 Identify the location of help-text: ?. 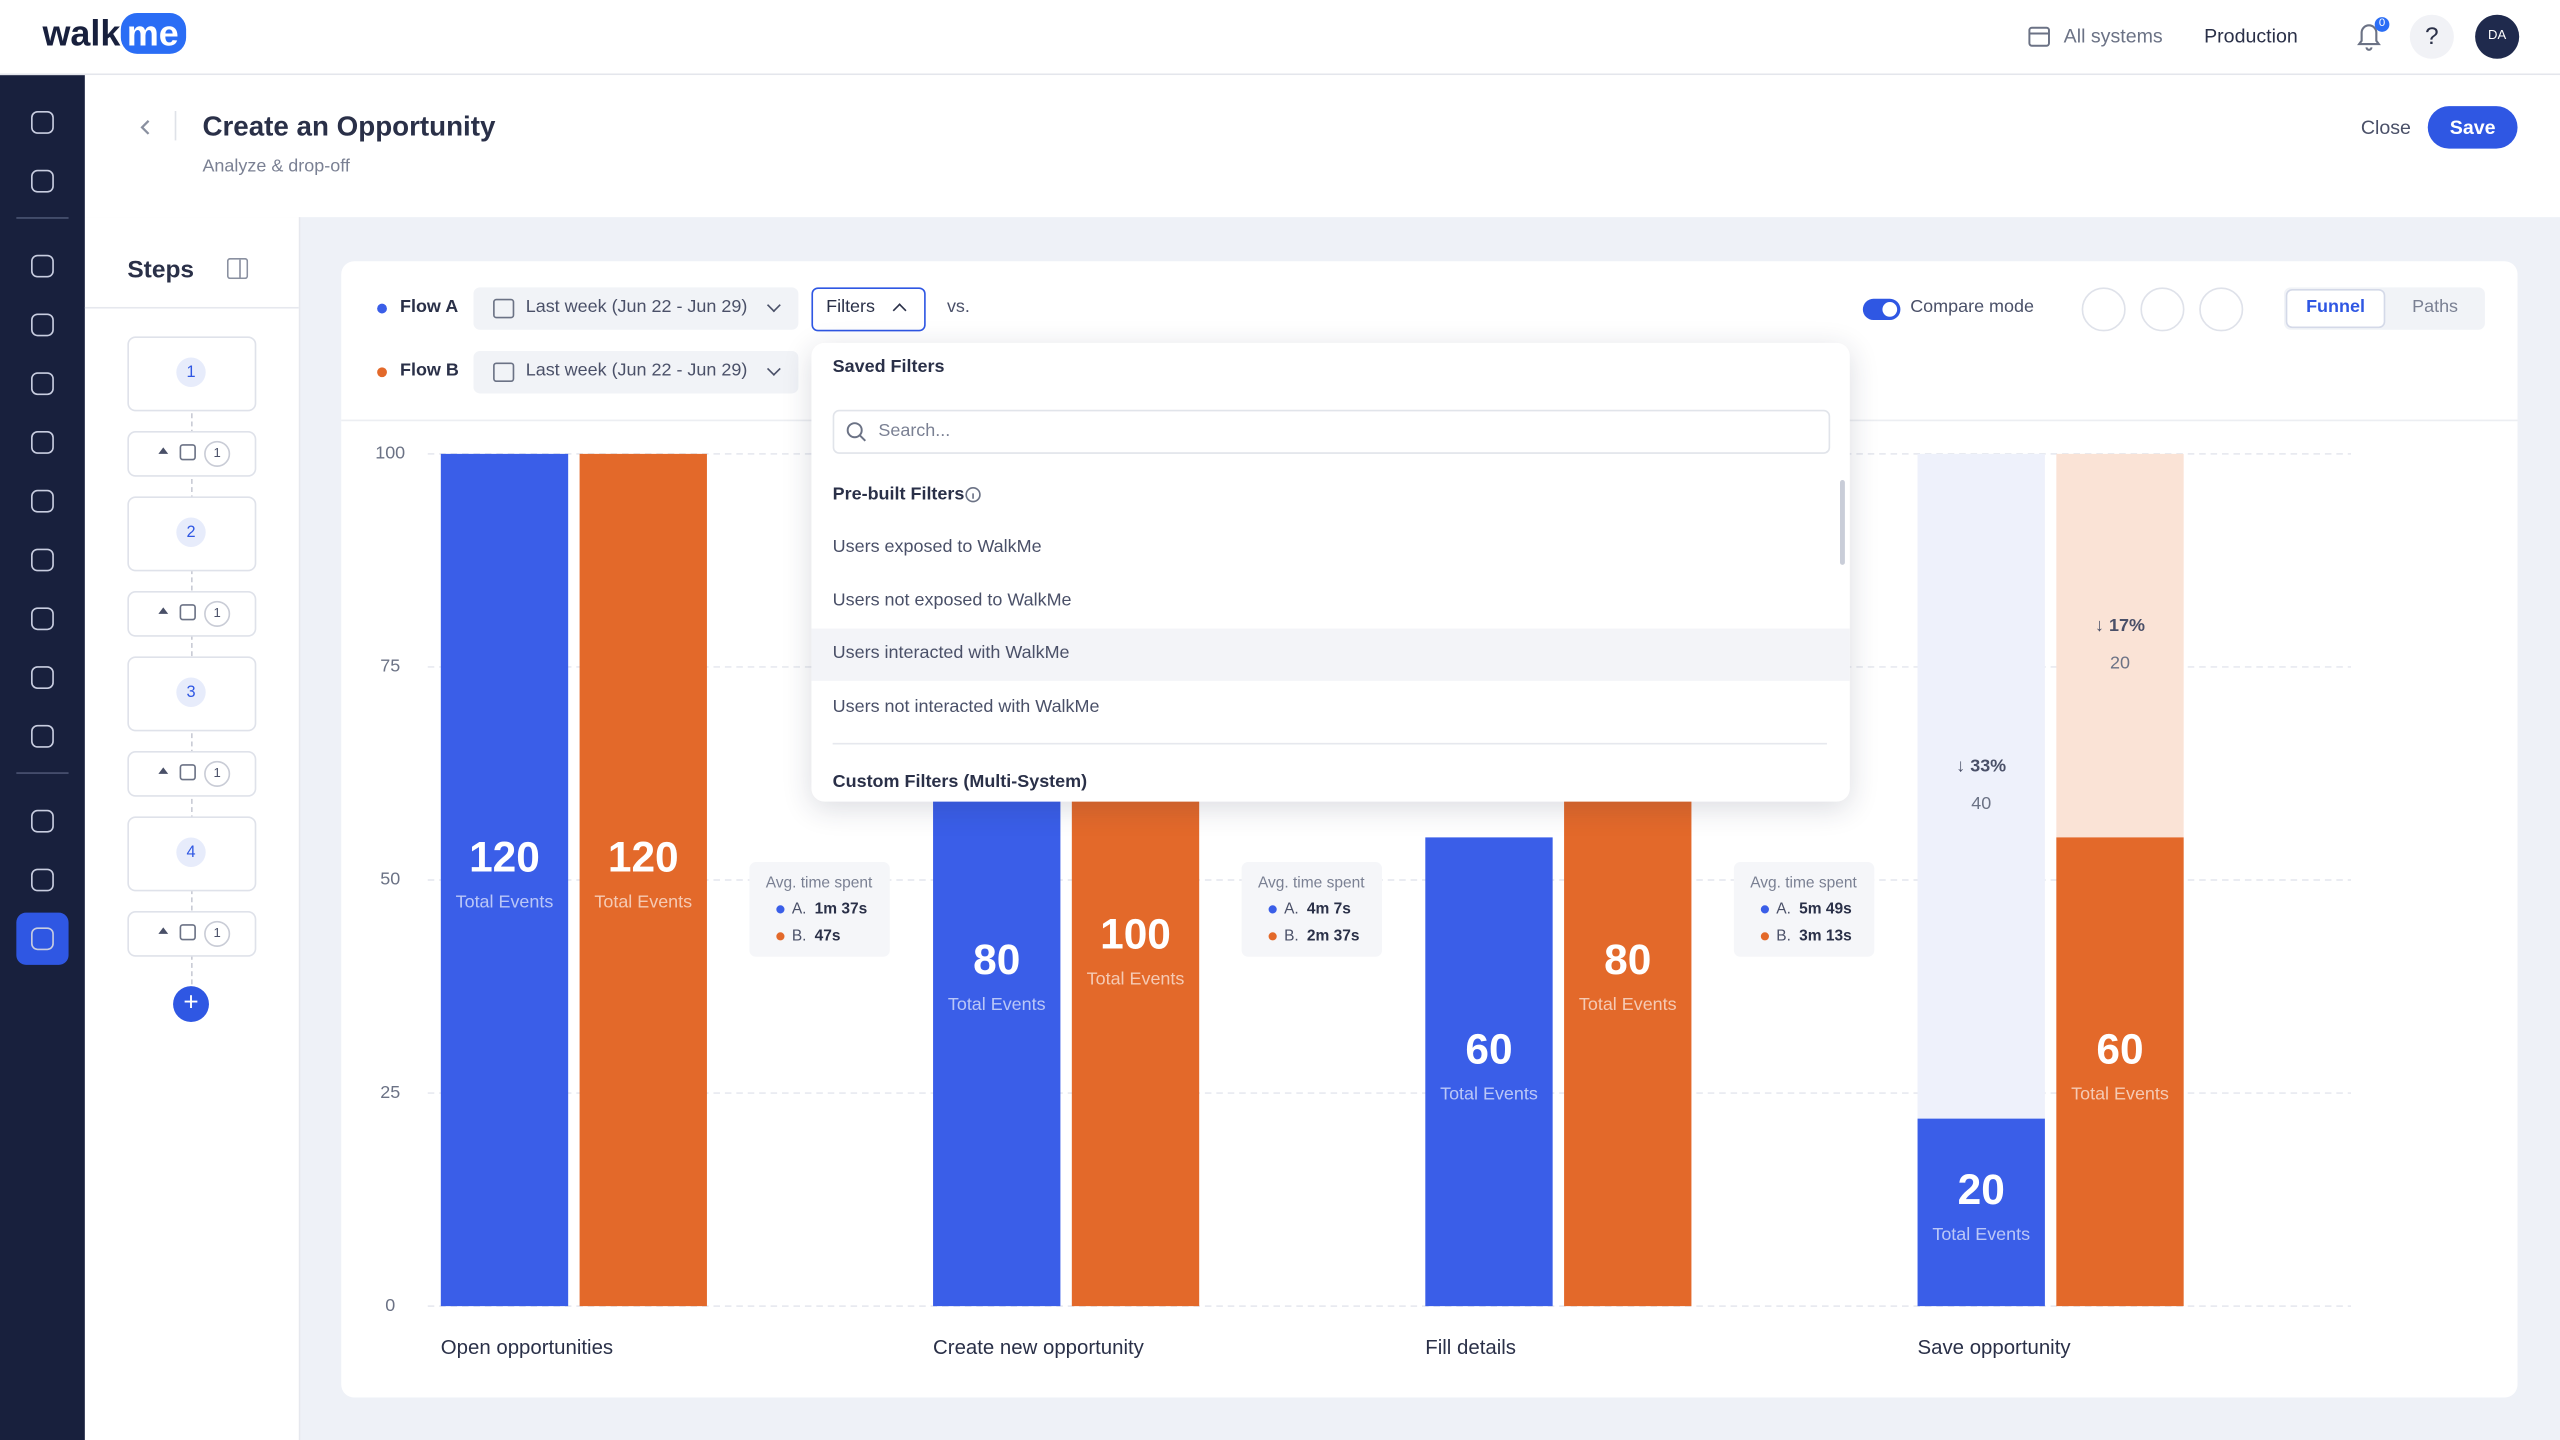
(2432, 36).